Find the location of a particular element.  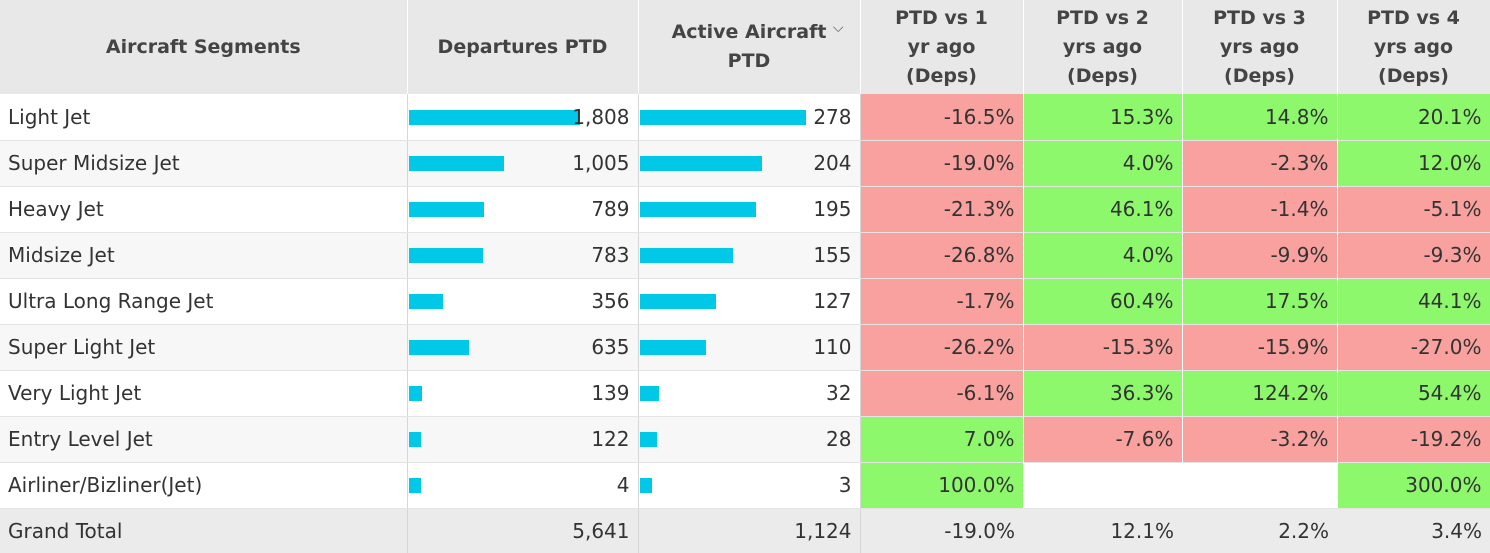

pct-vs2: 15.3% is located at coordinates (1103, 117).